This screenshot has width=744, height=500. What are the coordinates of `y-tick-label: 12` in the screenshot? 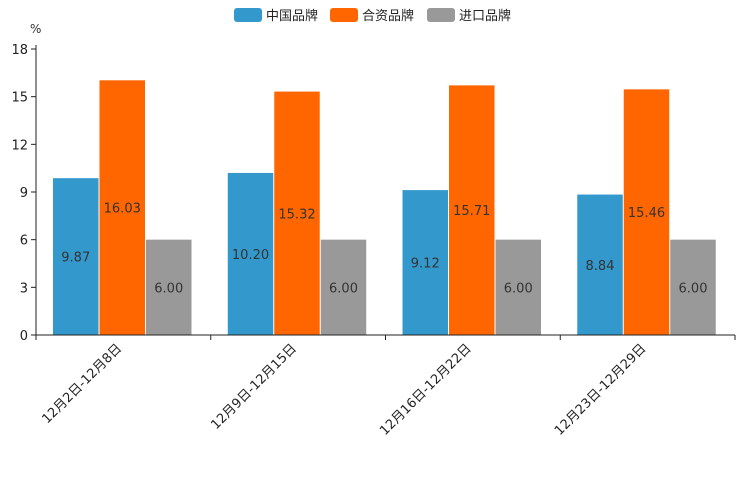 It's located at (19, 145).